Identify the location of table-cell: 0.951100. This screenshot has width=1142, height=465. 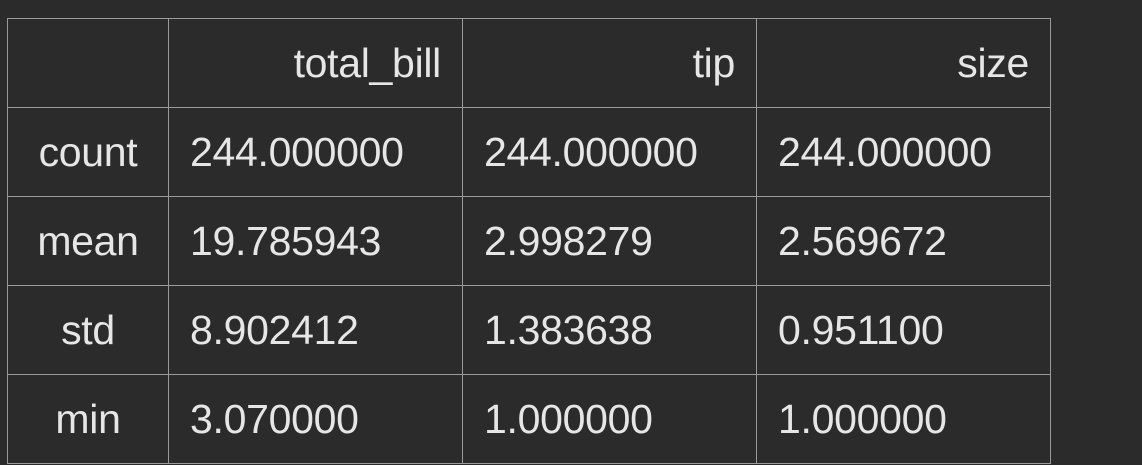
(903, 330).